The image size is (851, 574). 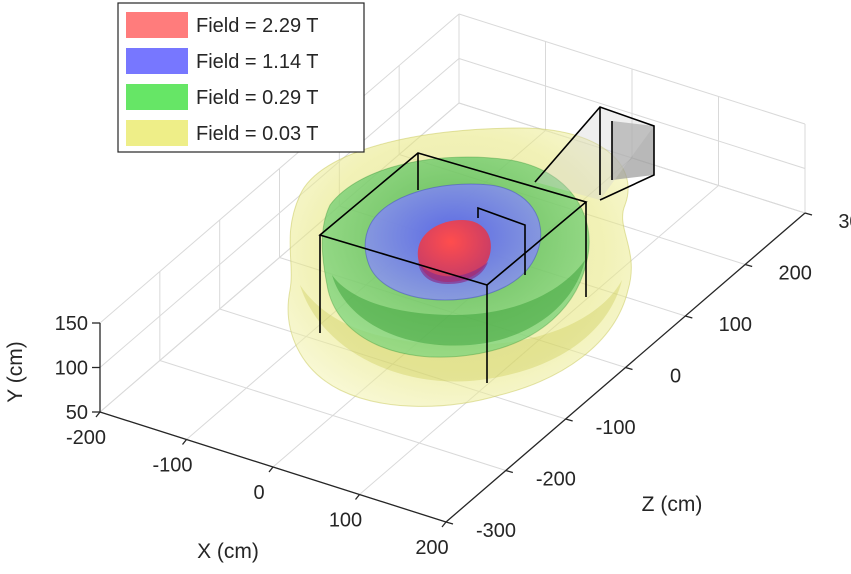 What do you see at coordinates (257, 134) in the screenshot?
I see `legend-label: Field = 0.03 T` at bounding box center [257, 134].